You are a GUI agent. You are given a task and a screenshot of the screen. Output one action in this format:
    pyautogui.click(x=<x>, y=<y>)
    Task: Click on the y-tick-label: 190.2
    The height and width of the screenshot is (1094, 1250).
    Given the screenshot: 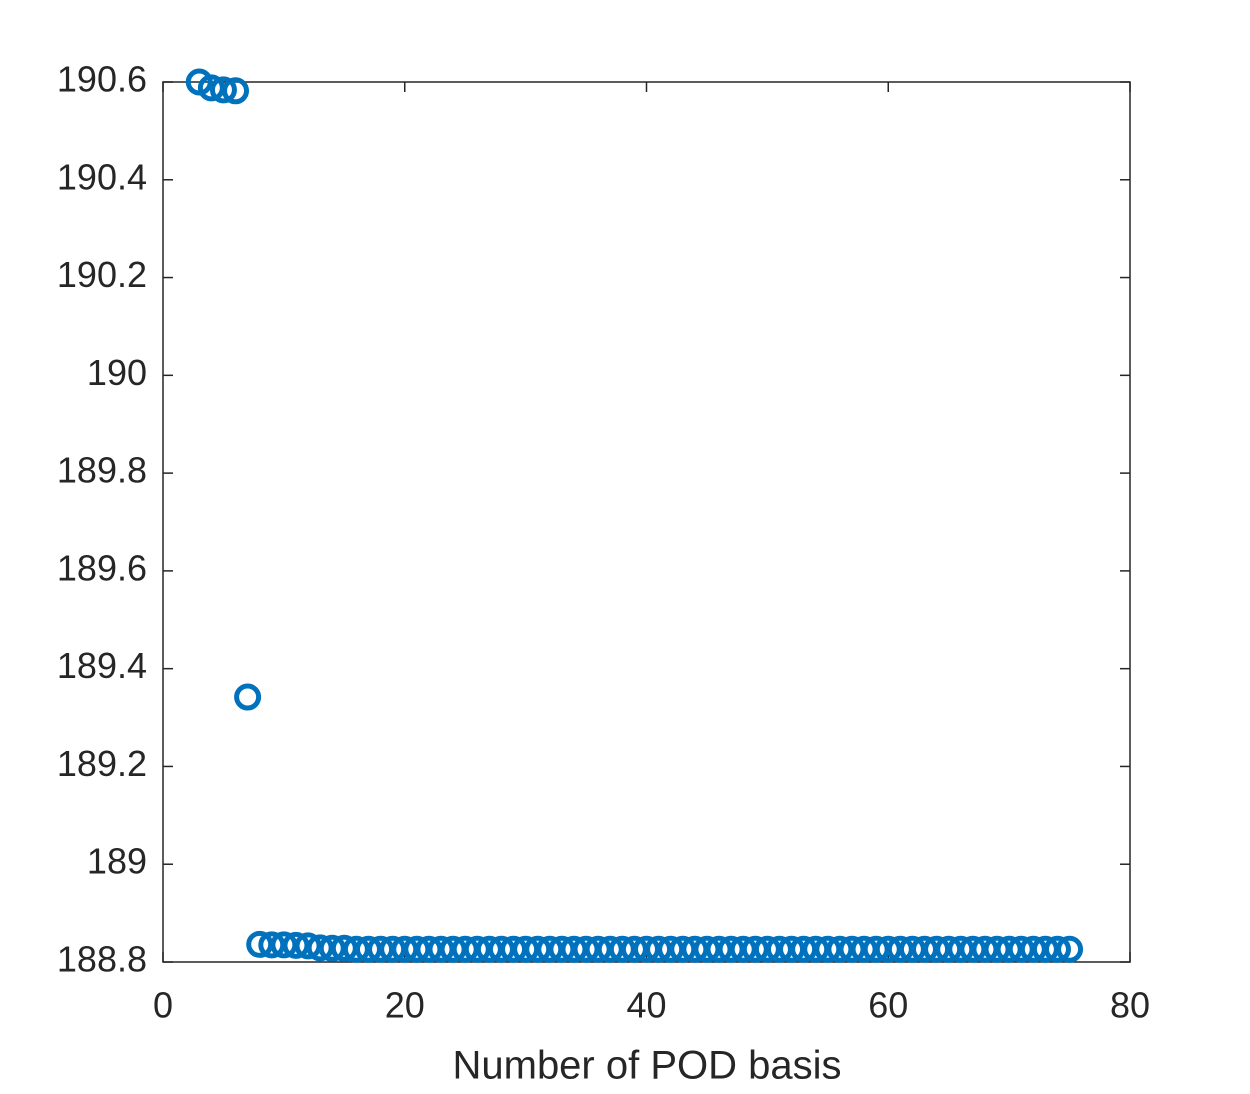 What is the action you would take?
    pyautogui.click(x=102, y=274)
    